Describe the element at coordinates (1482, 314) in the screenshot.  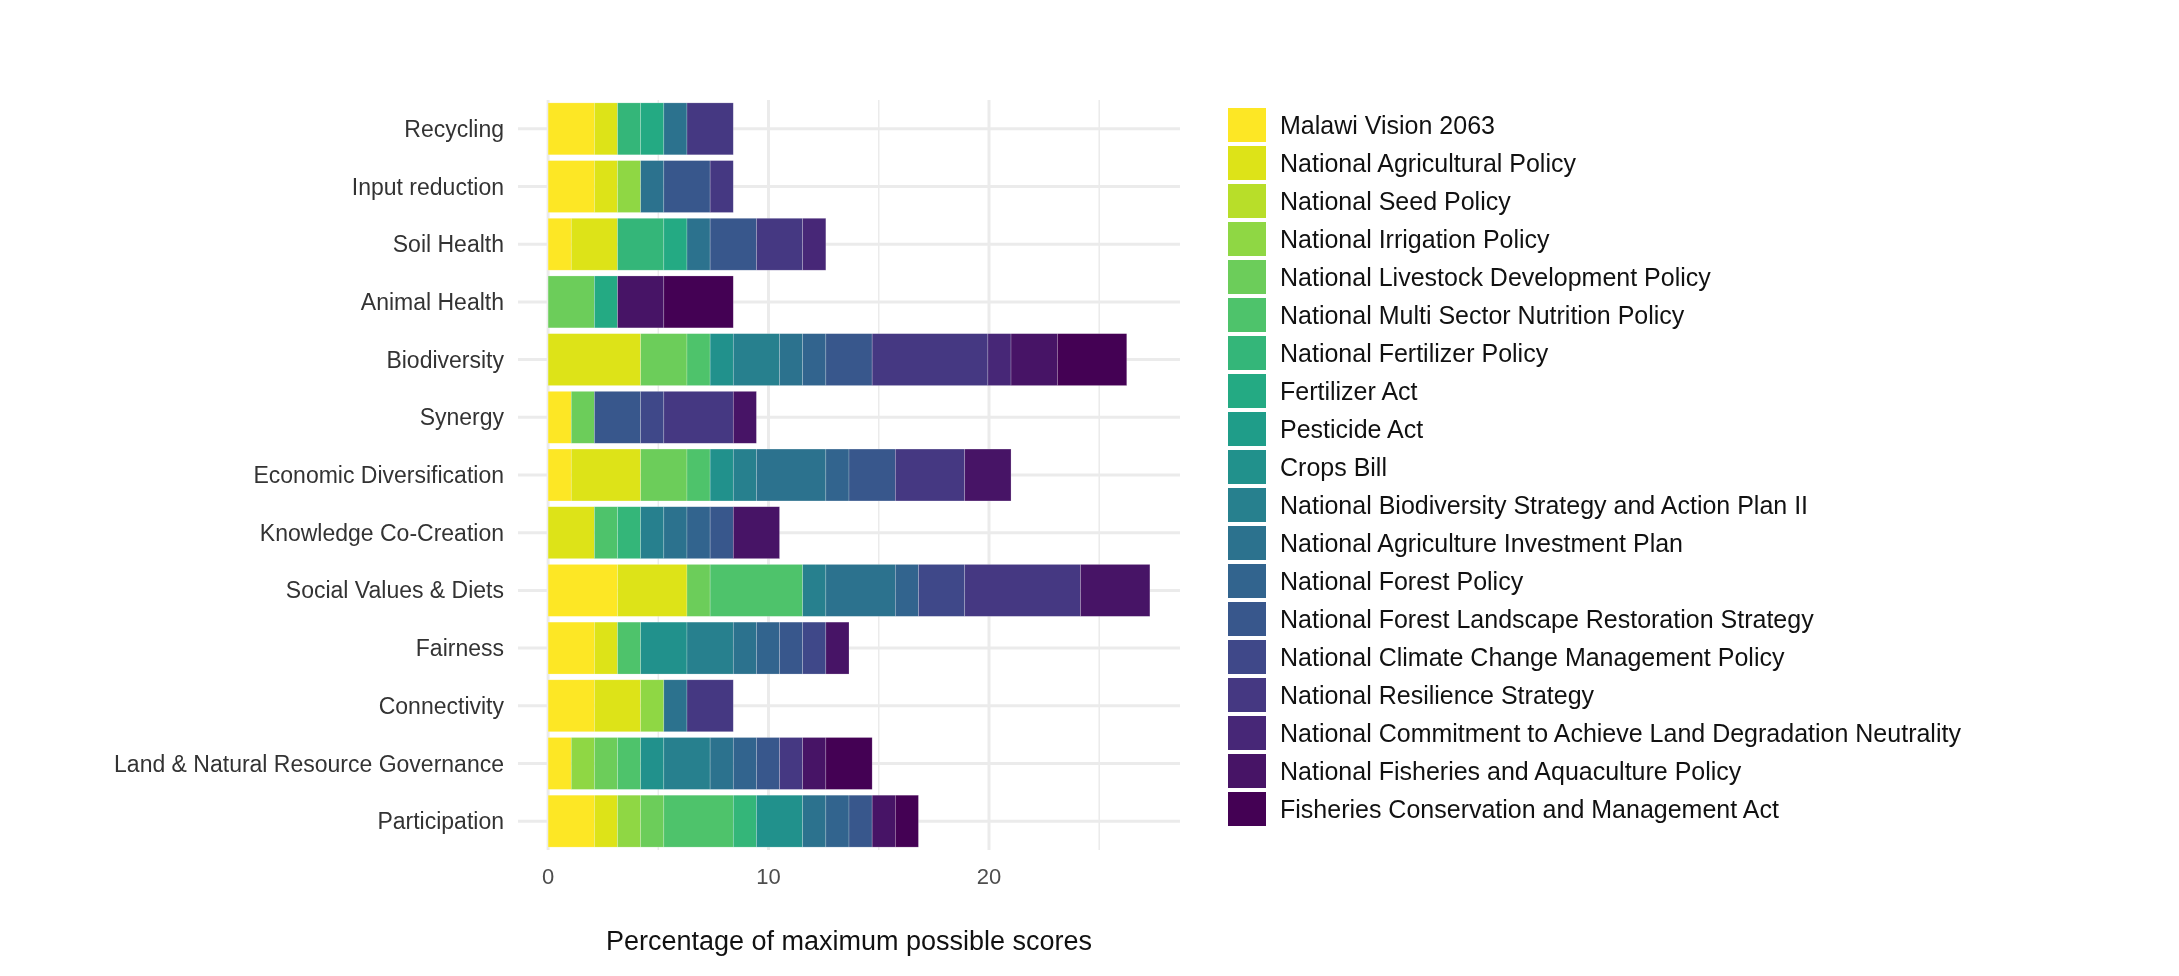
I see `legend-label: National Multi Sector Nutrition Policy` at that location.